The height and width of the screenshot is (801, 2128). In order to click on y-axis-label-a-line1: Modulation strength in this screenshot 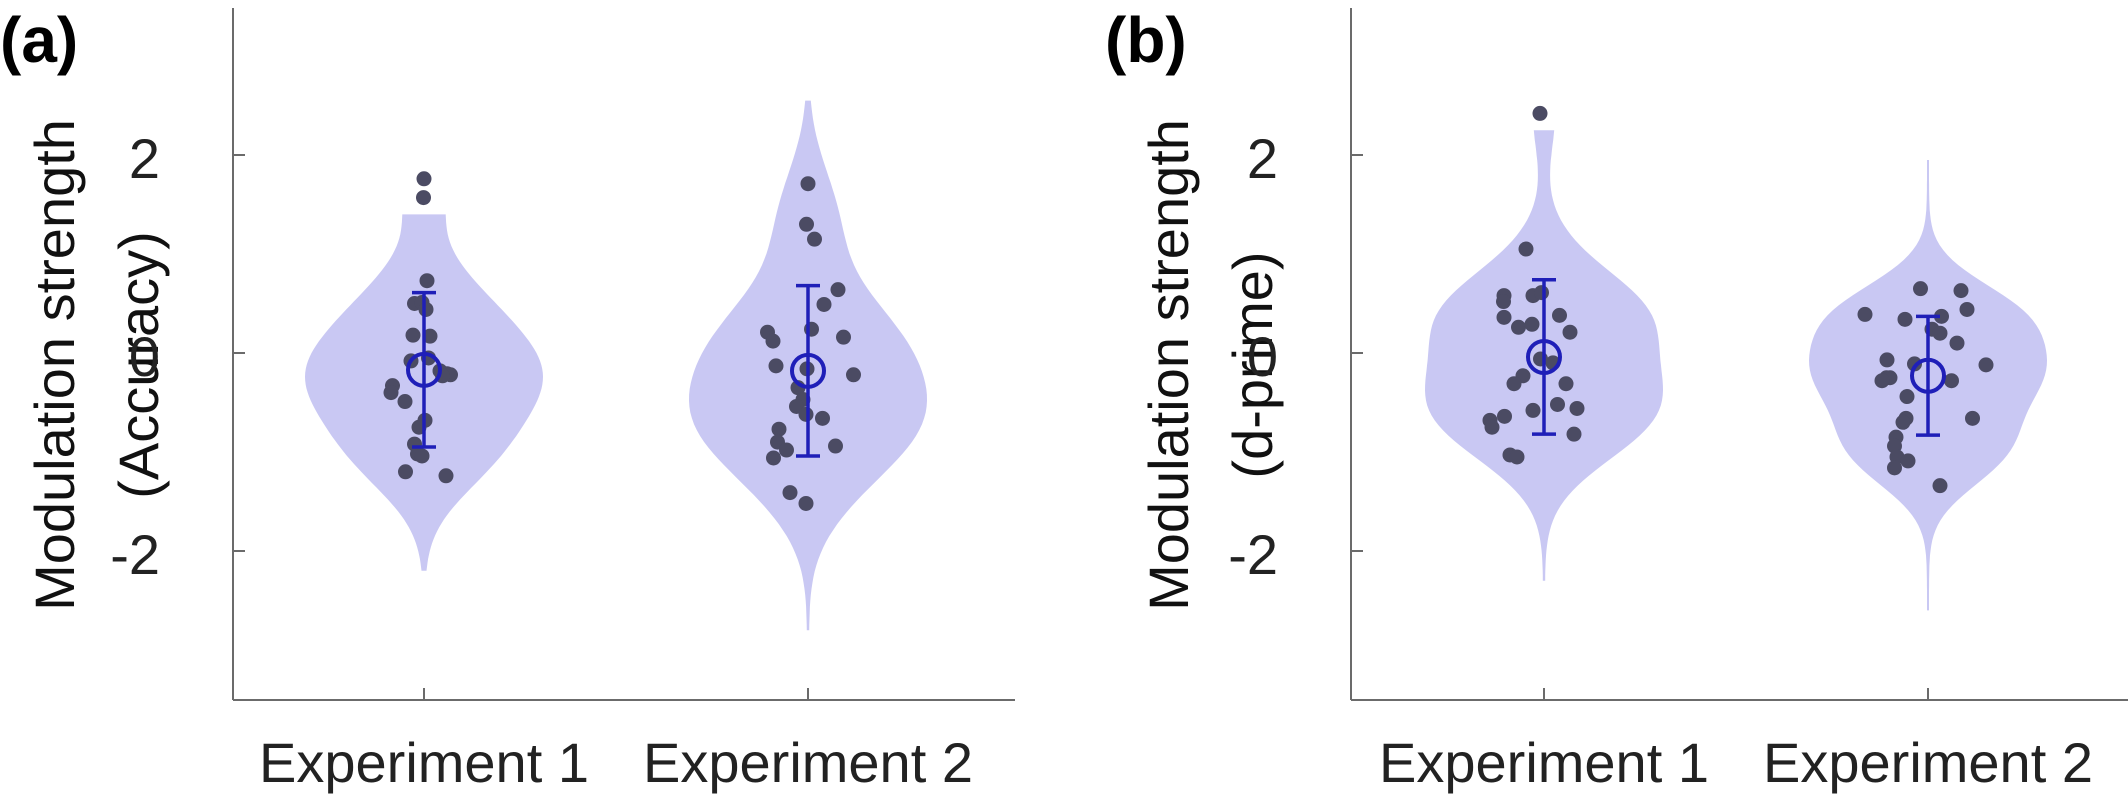, I will do `click(54, 365)`.